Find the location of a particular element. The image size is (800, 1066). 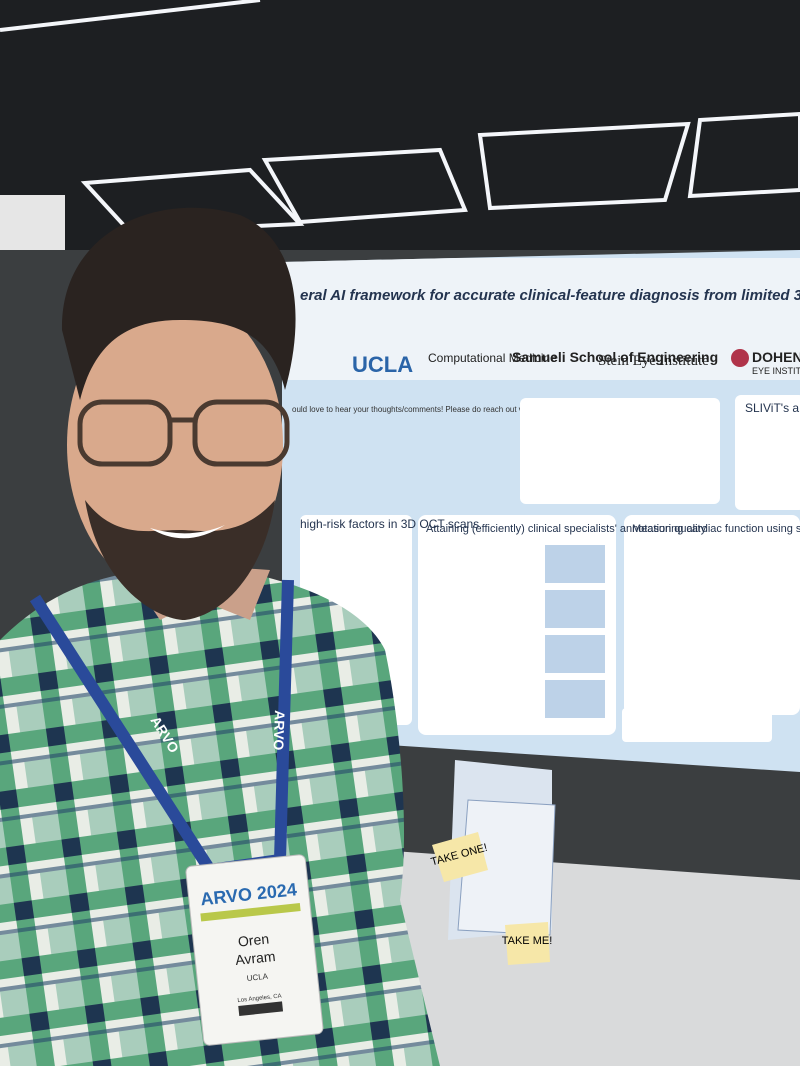

section-heading: high-risk factors in 3D OCT scans is located at coordinates (389, 524).